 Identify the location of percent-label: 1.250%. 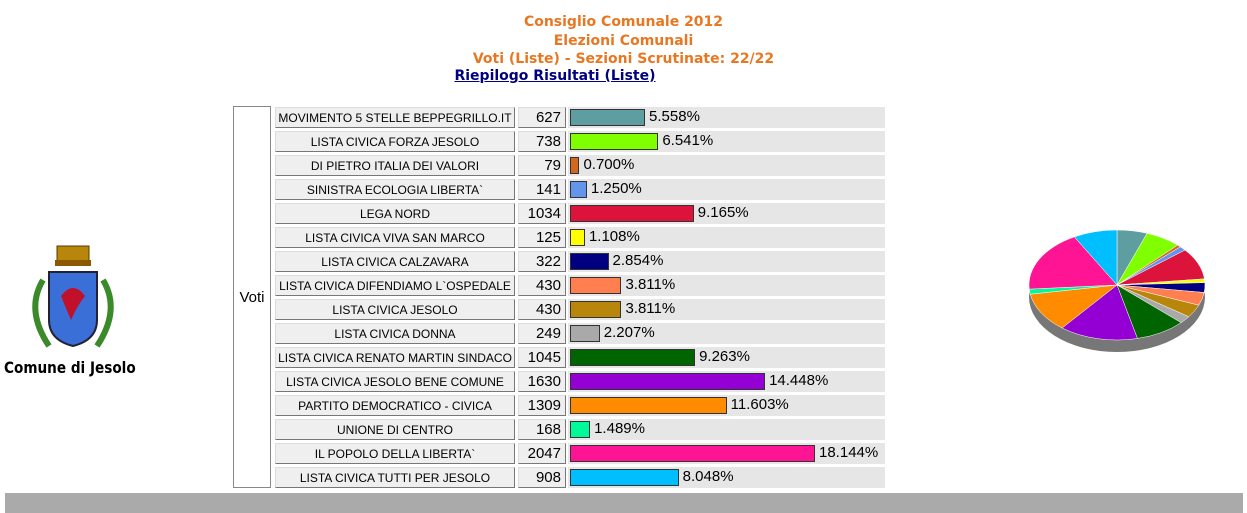
(616, 188).